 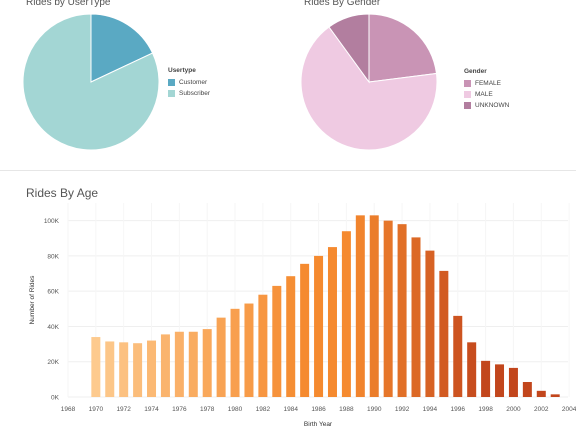 What do you see at coordinates (68, 409) in the screenshot?
I see `x-tick-label: 1968` at bounding box center [68, 409].